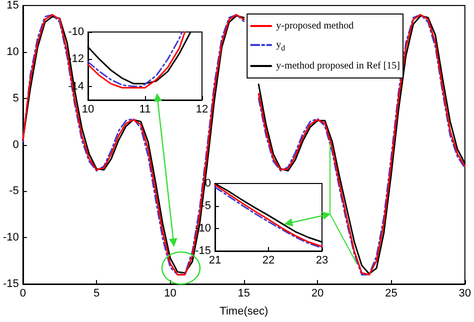  I want to click on legend-label: y-method proposed in Ref [15], so click(338, 66).